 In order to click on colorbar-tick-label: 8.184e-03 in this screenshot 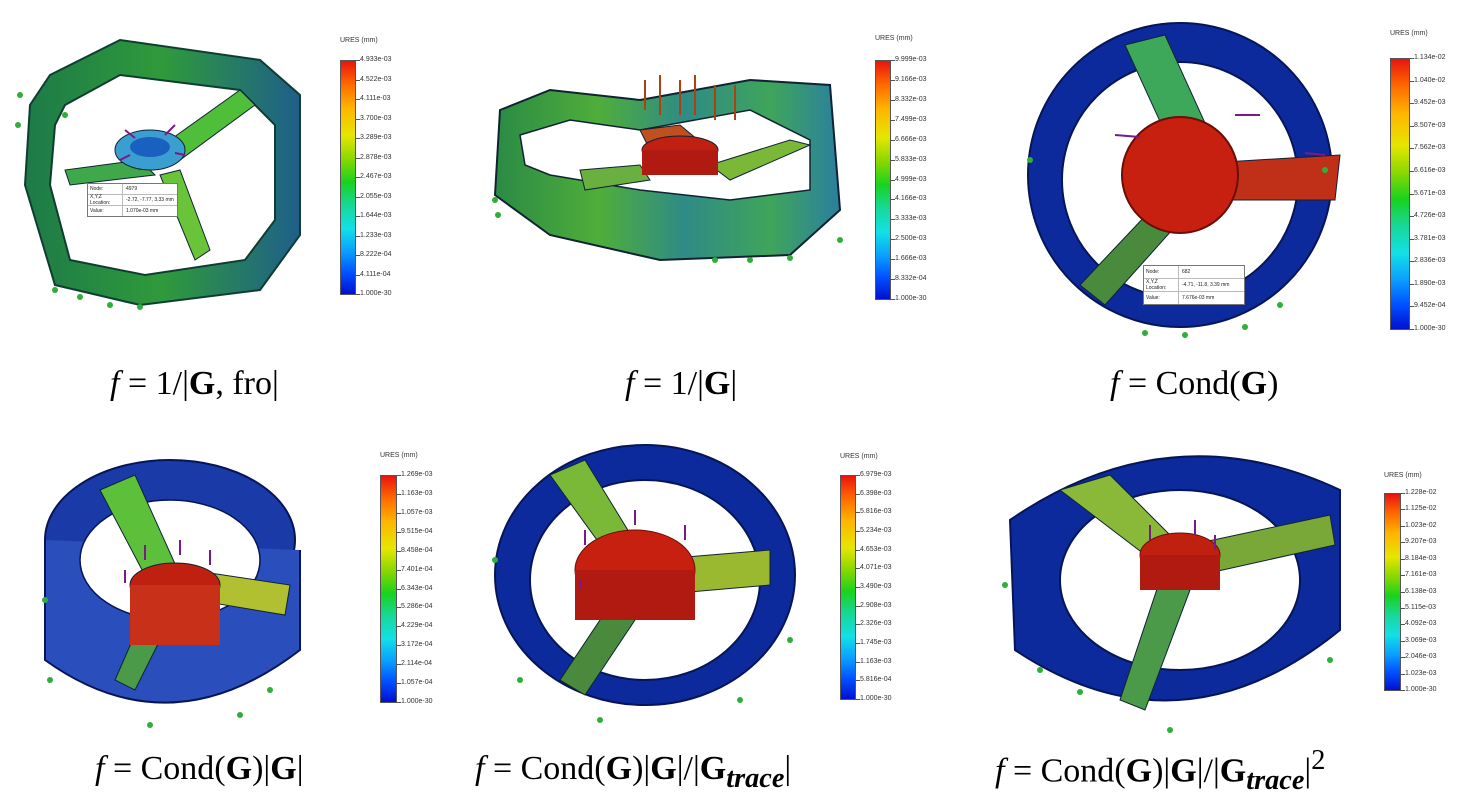, I will do `click(1421, 558)`.